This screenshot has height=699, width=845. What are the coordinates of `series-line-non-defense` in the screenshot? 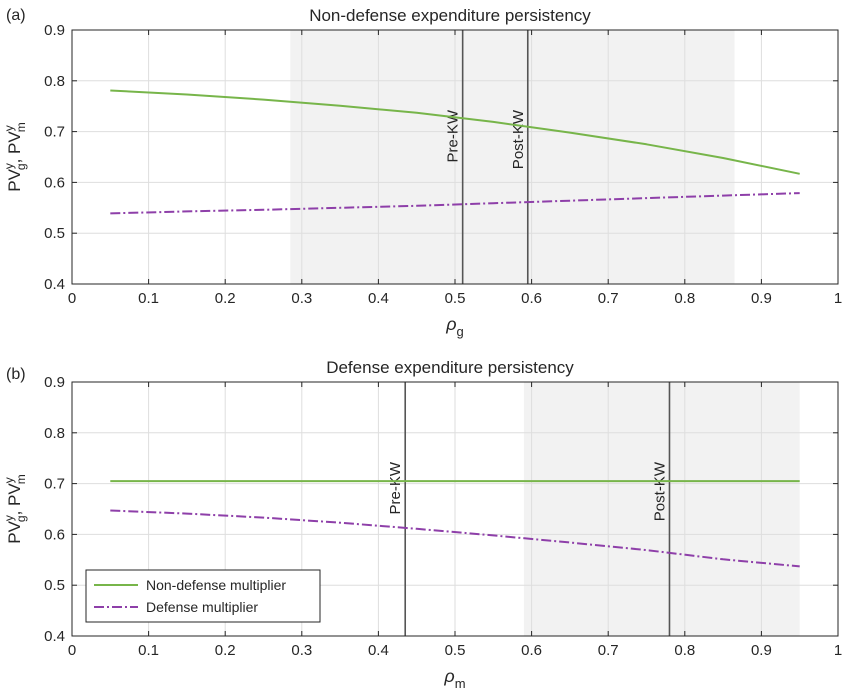 It's located at (455, 132).